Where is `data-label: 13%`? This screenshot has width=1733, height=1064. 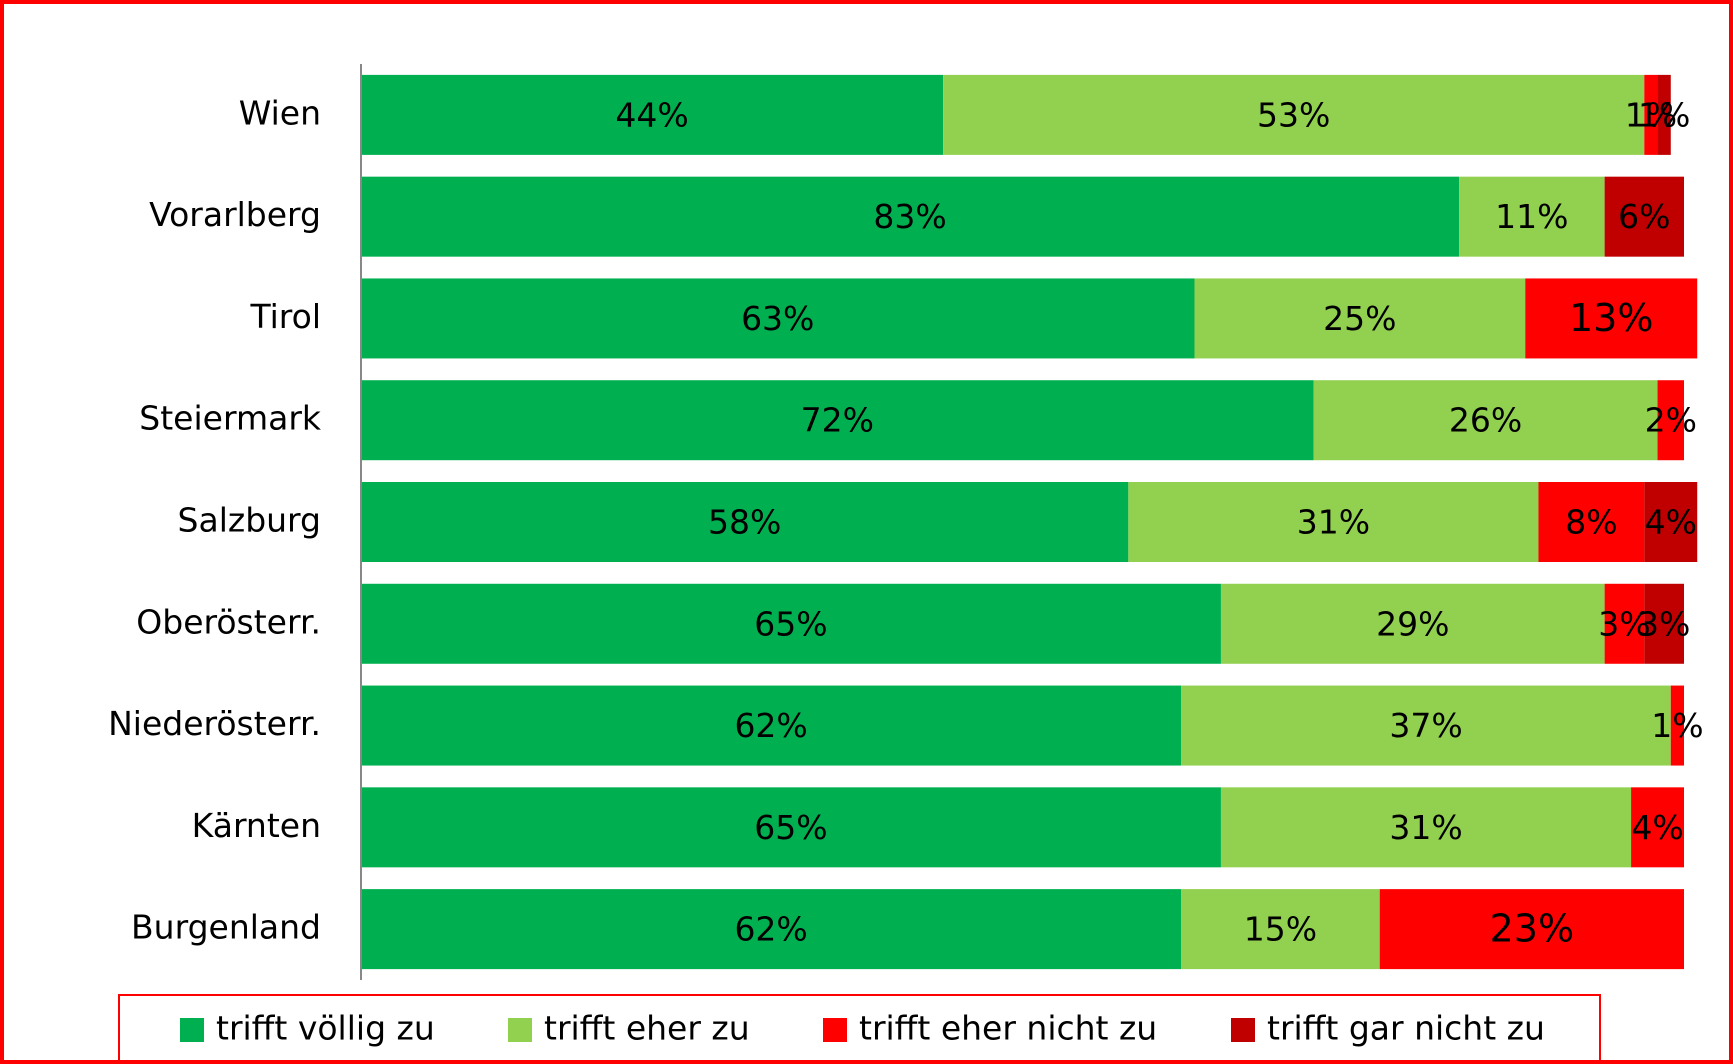
data-label: 13% is located at coordinates (1611, 318).